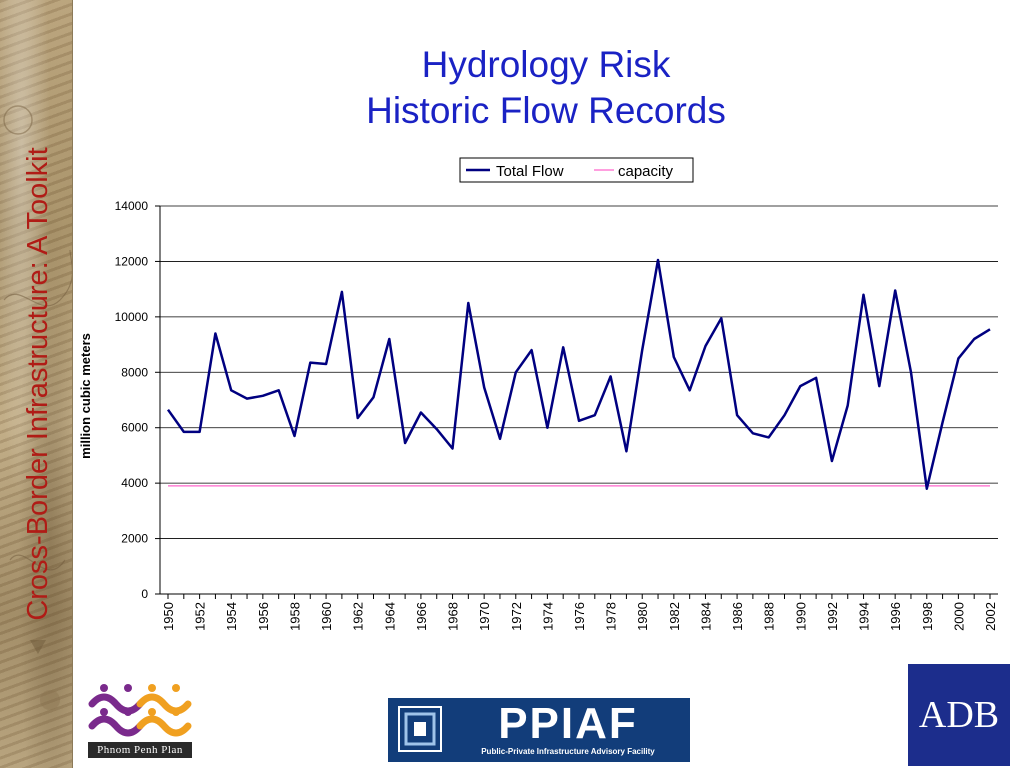 The image size is (1024, 768). What do you see at coordinates (168, 616) in the screenshot?
I see `x-tick-label: 1950` at bounding box center [168, 616].